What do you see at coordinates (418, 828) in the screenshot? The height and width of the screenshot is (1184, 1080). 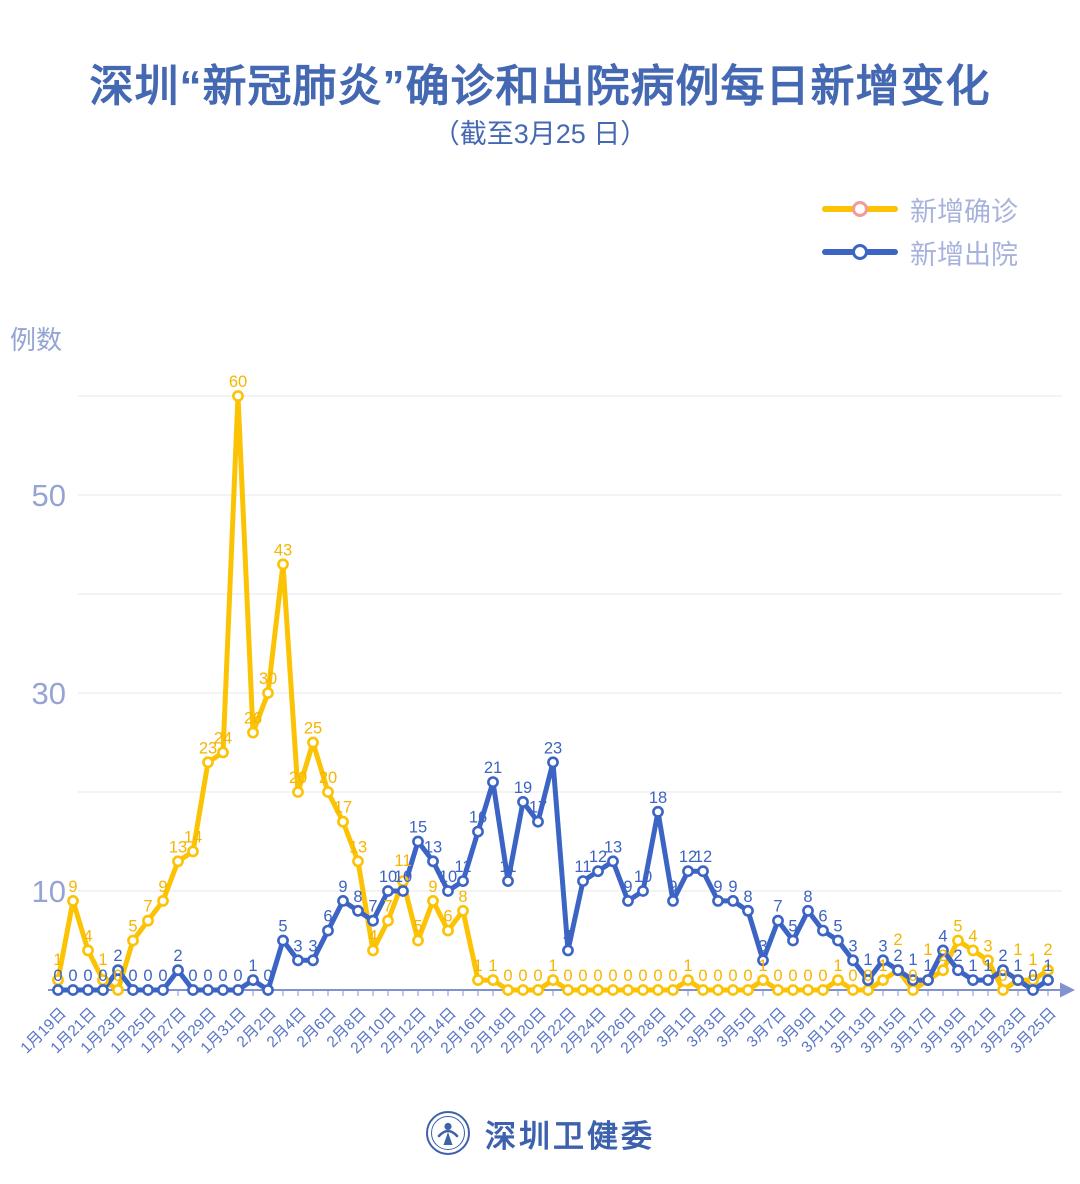 I see `discharged-value-label: 15` at bounding box center [418, 828].